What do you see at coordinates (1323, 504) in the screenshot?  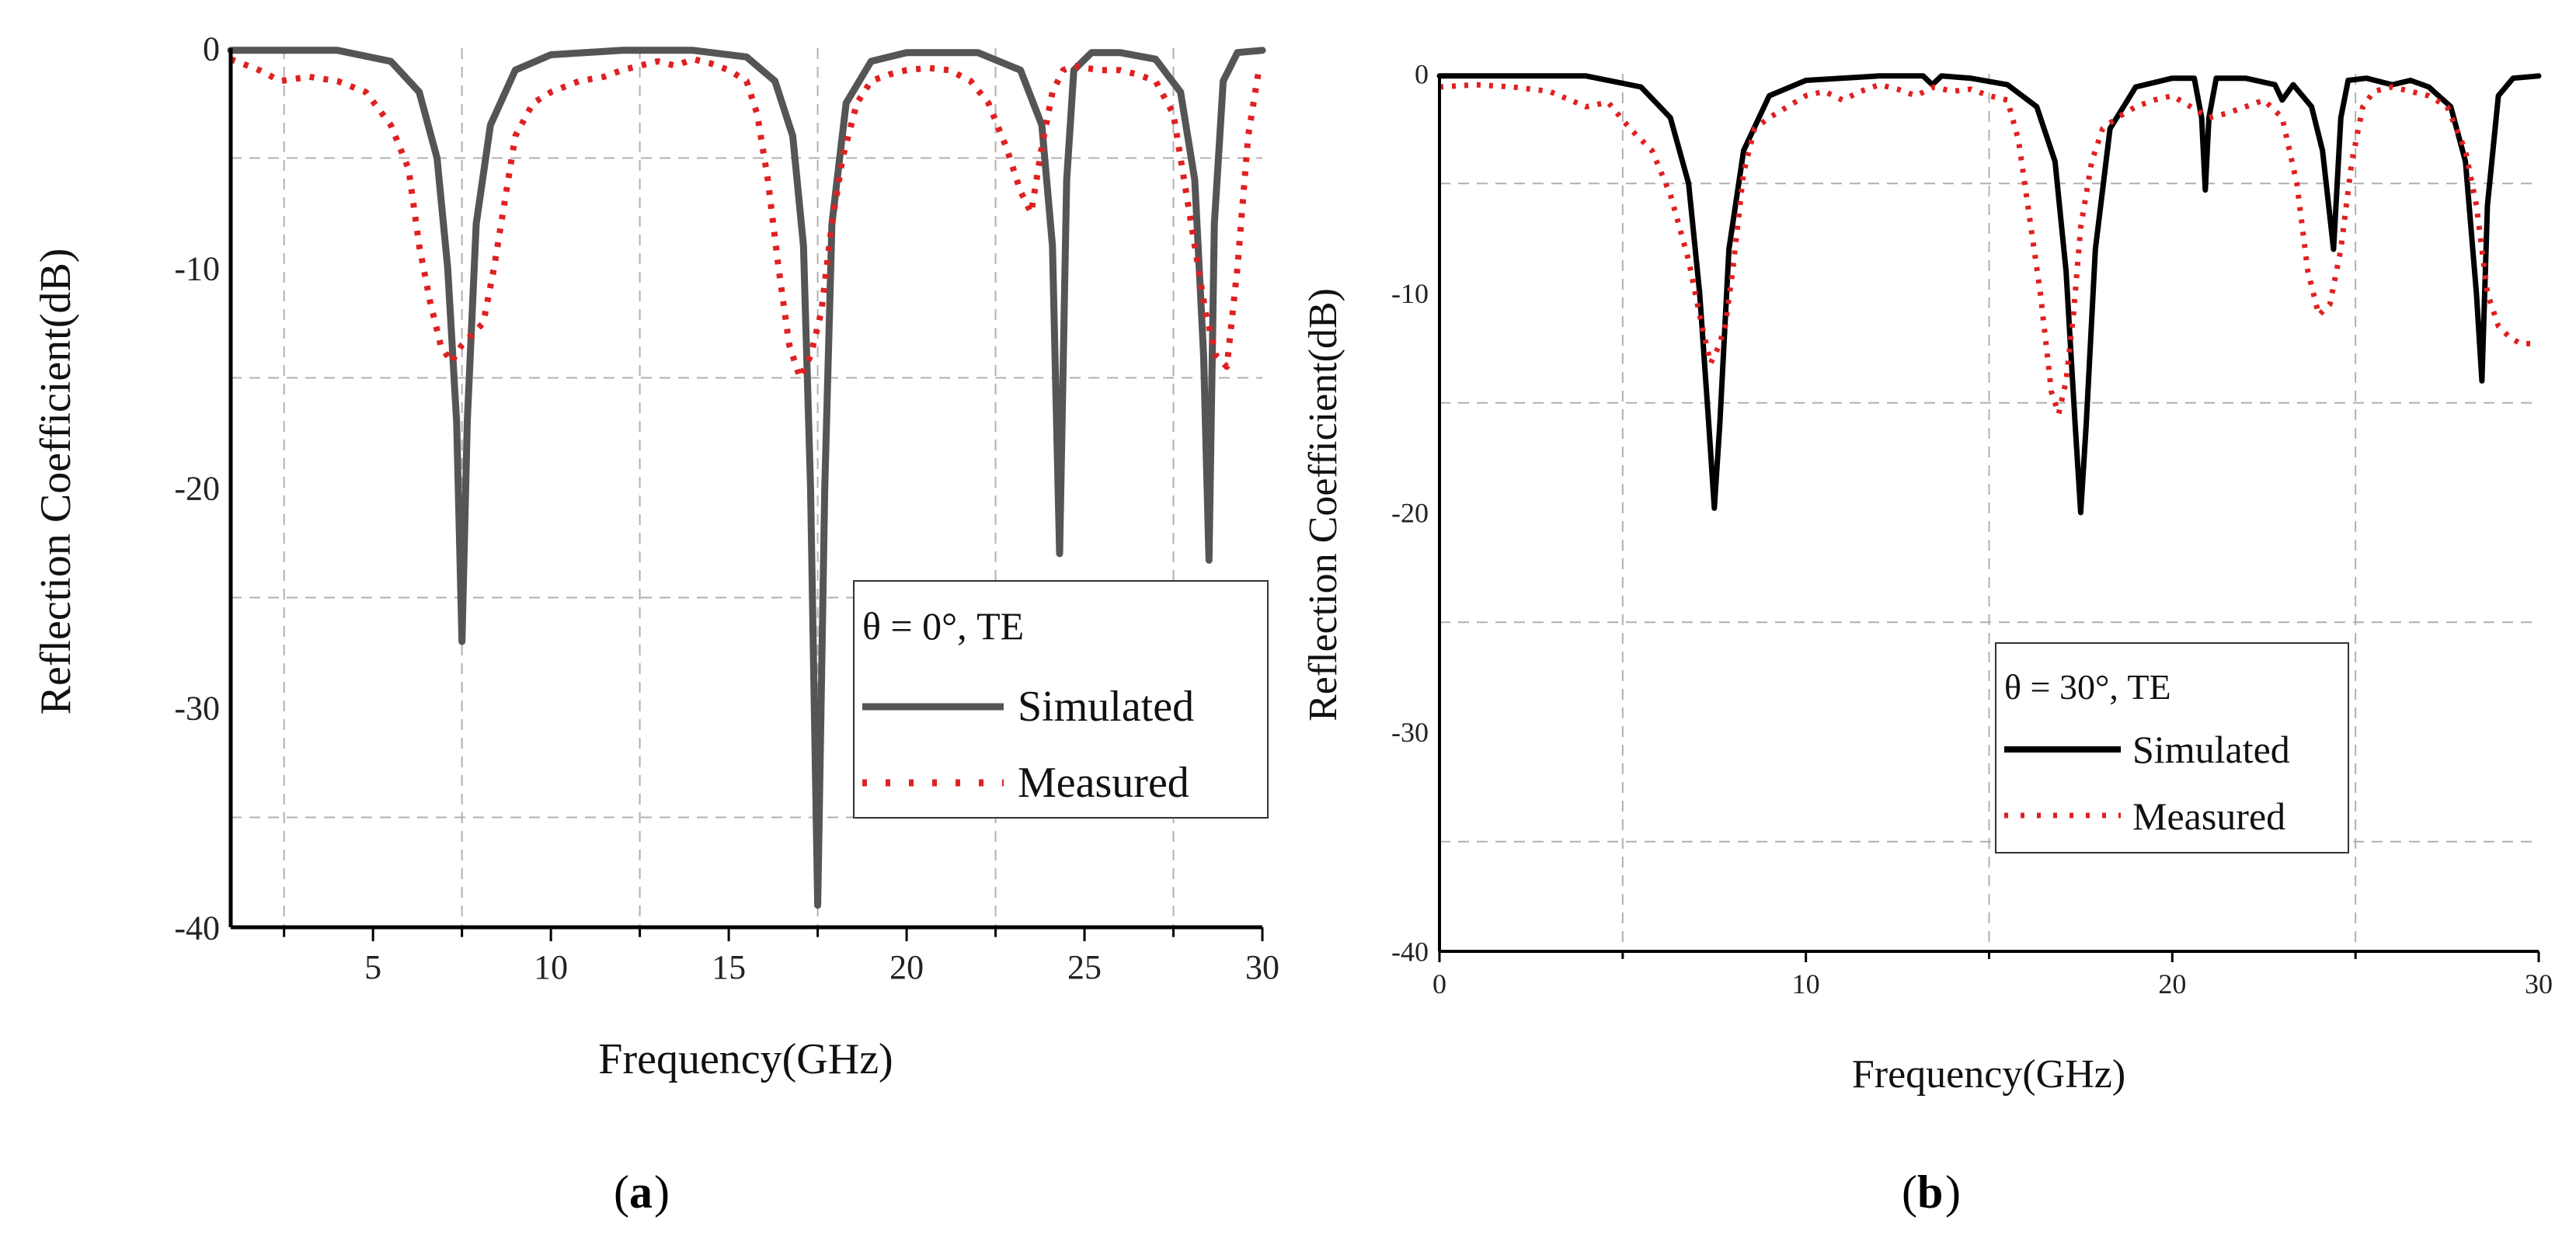 I see `y-axis-label-b: Reflection Coefficient(dB)` at bounding box center [1323, 504].